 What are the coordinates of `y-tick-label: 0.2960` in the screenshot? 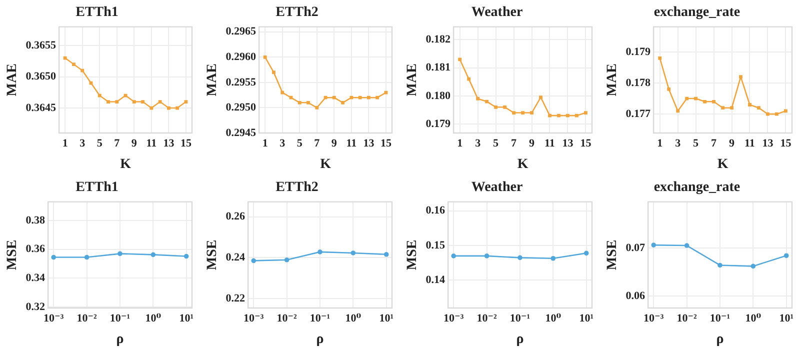 It's located at (241, 56).